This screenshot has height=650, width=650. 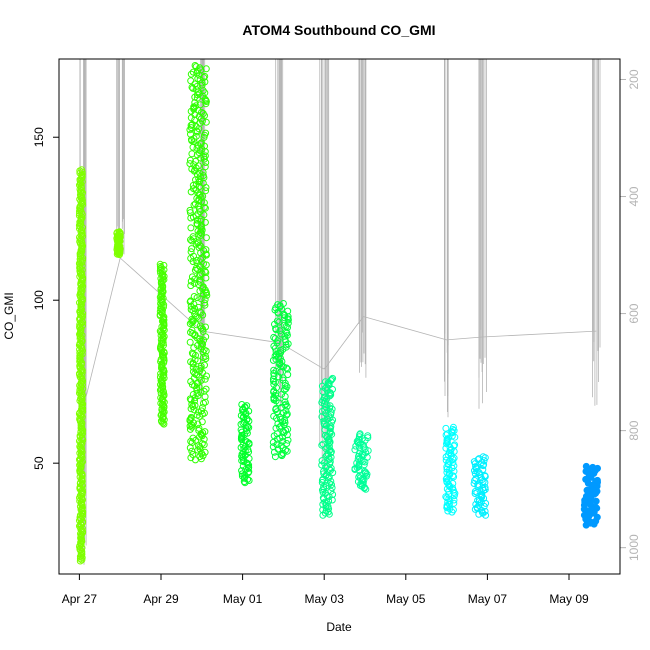 What do you see at coordinates (243, 599) in the screenshot?
I see `x-tick-label: May 01` at bounding box center [243, 599].